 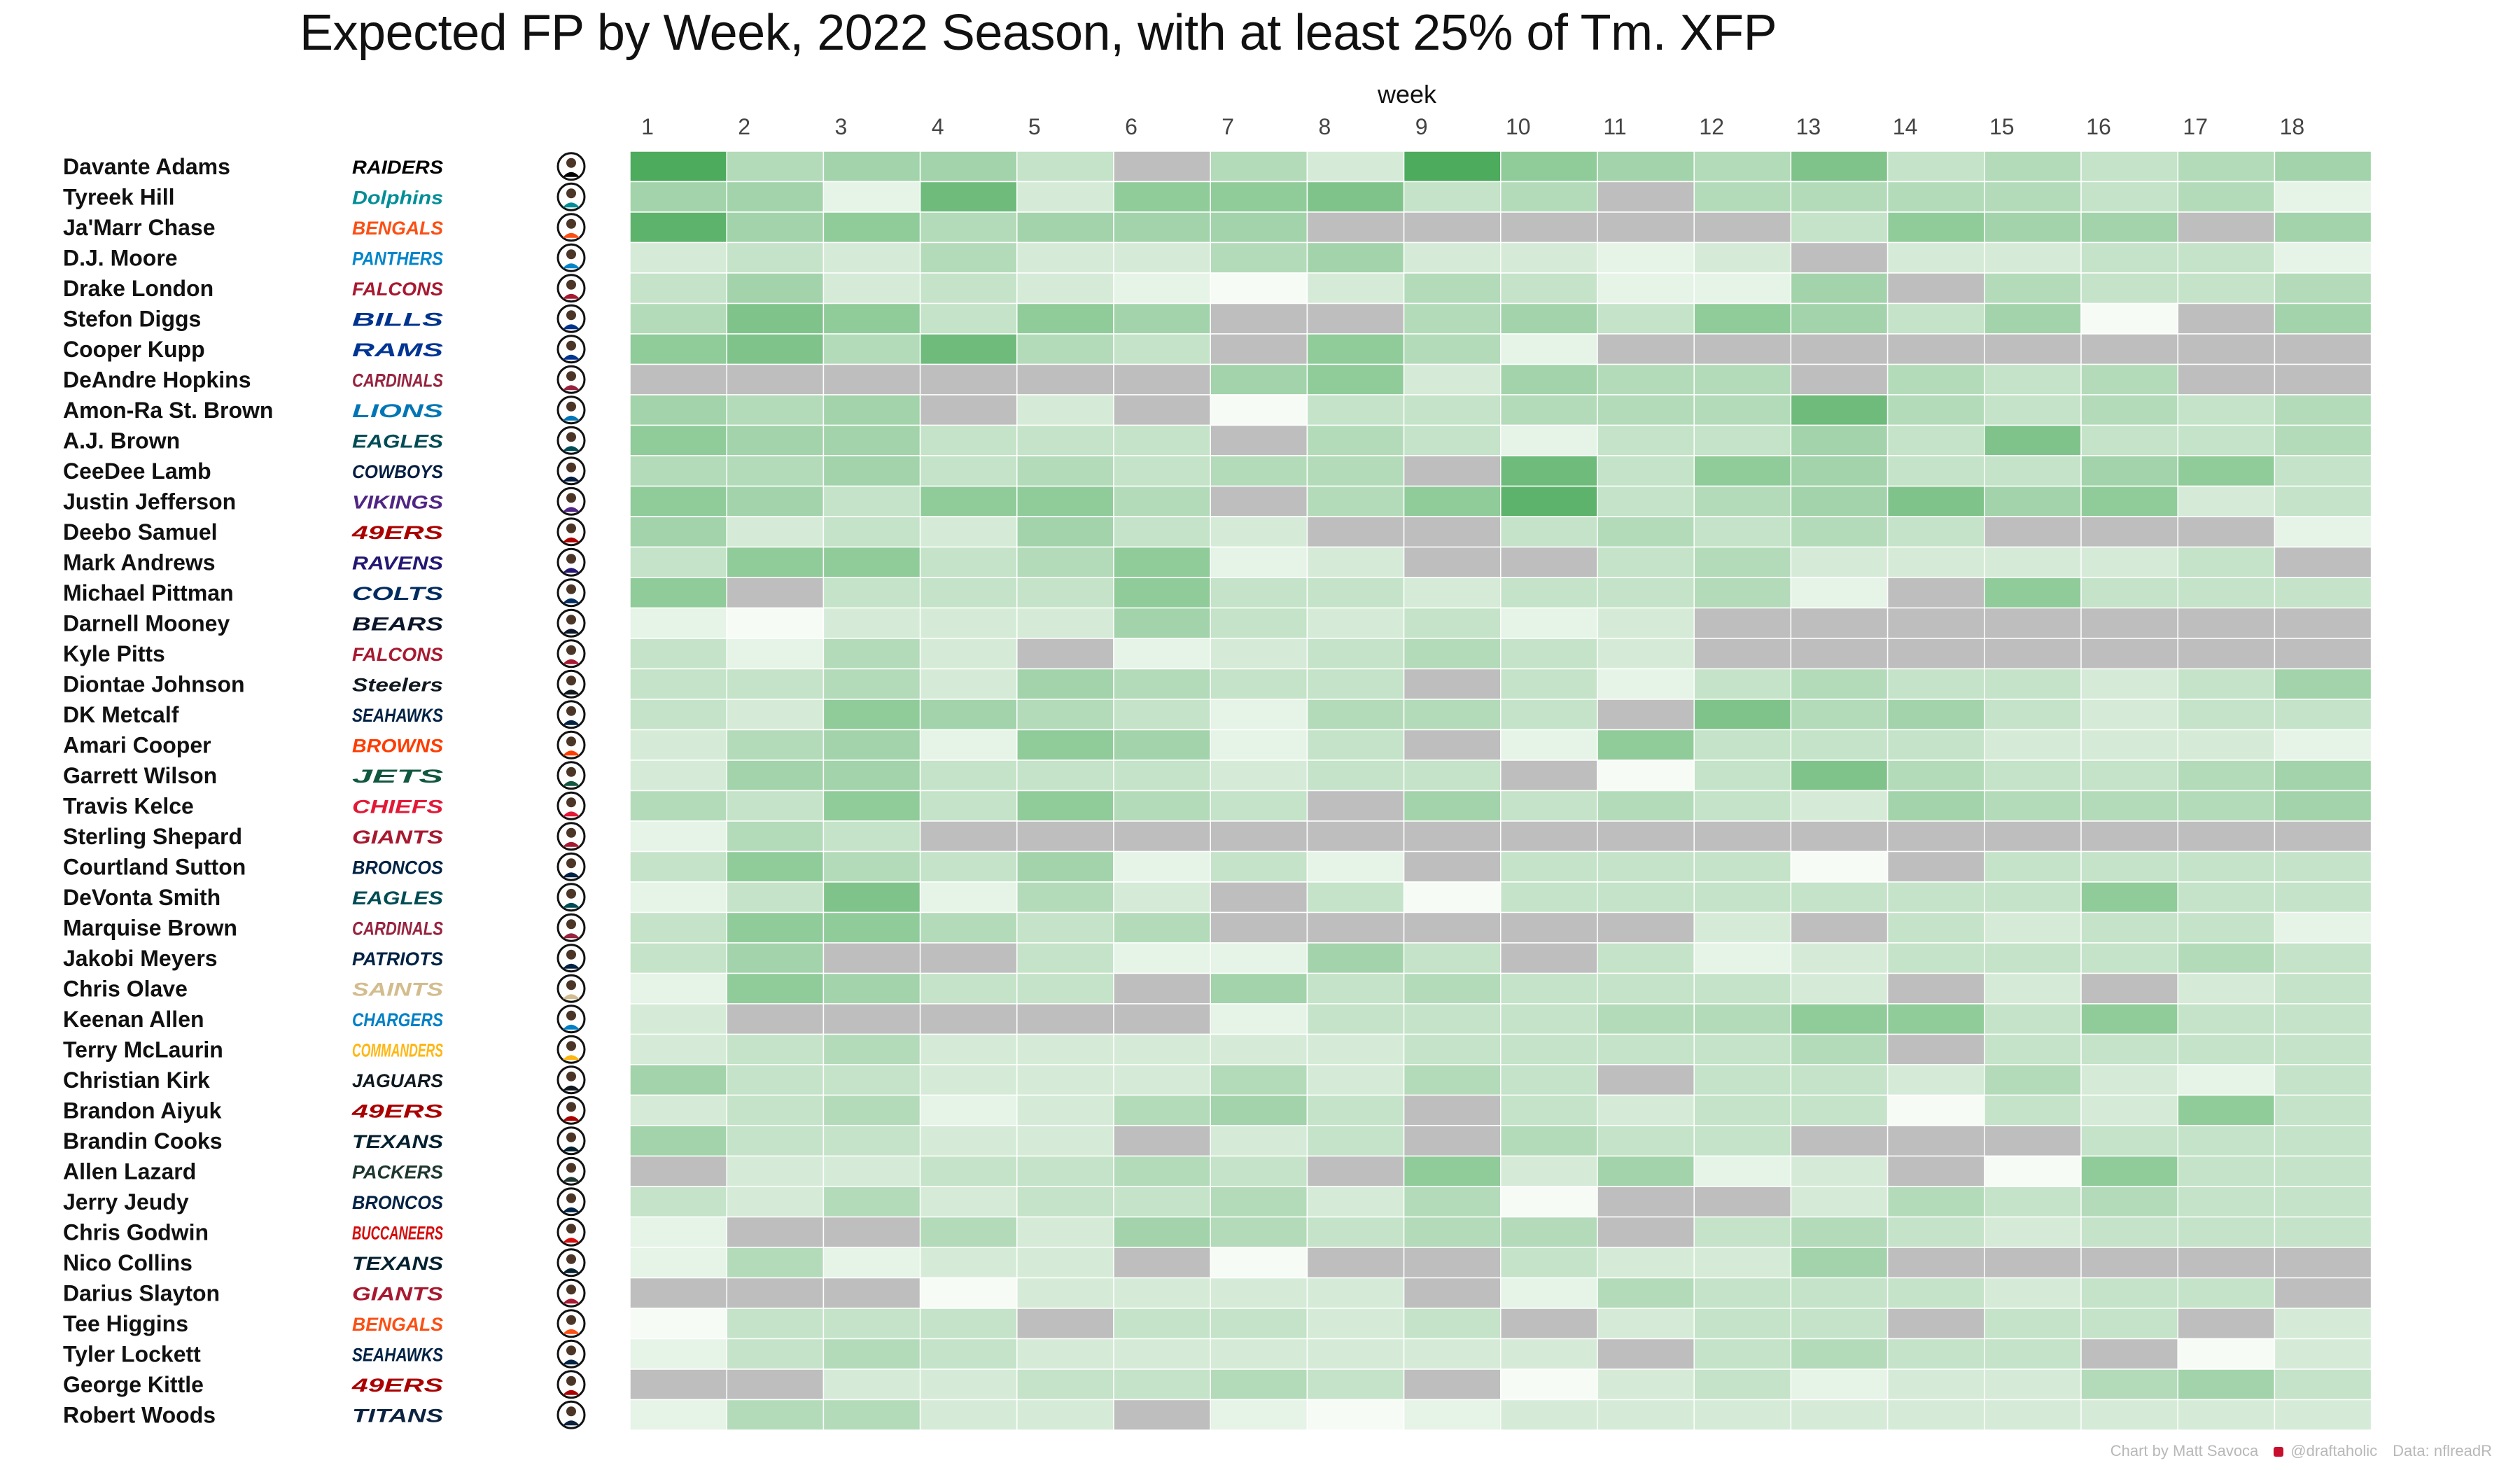 What do you see at coordinates (1407, 94) in the screenshot?
I see `week-axis-label: week` at bounding box center [1407, 94].